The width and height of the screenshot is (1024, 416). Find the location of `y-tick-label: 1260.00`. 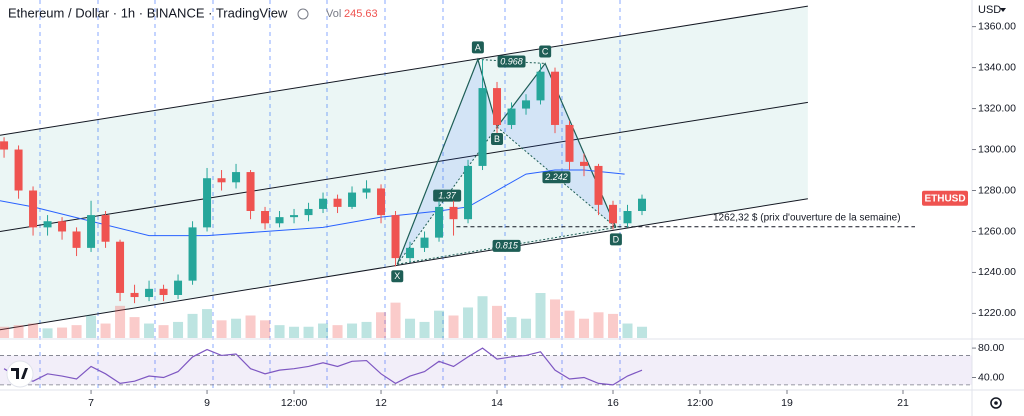

y-tick-label: 1260.00 is located at coordinates (997, 231).